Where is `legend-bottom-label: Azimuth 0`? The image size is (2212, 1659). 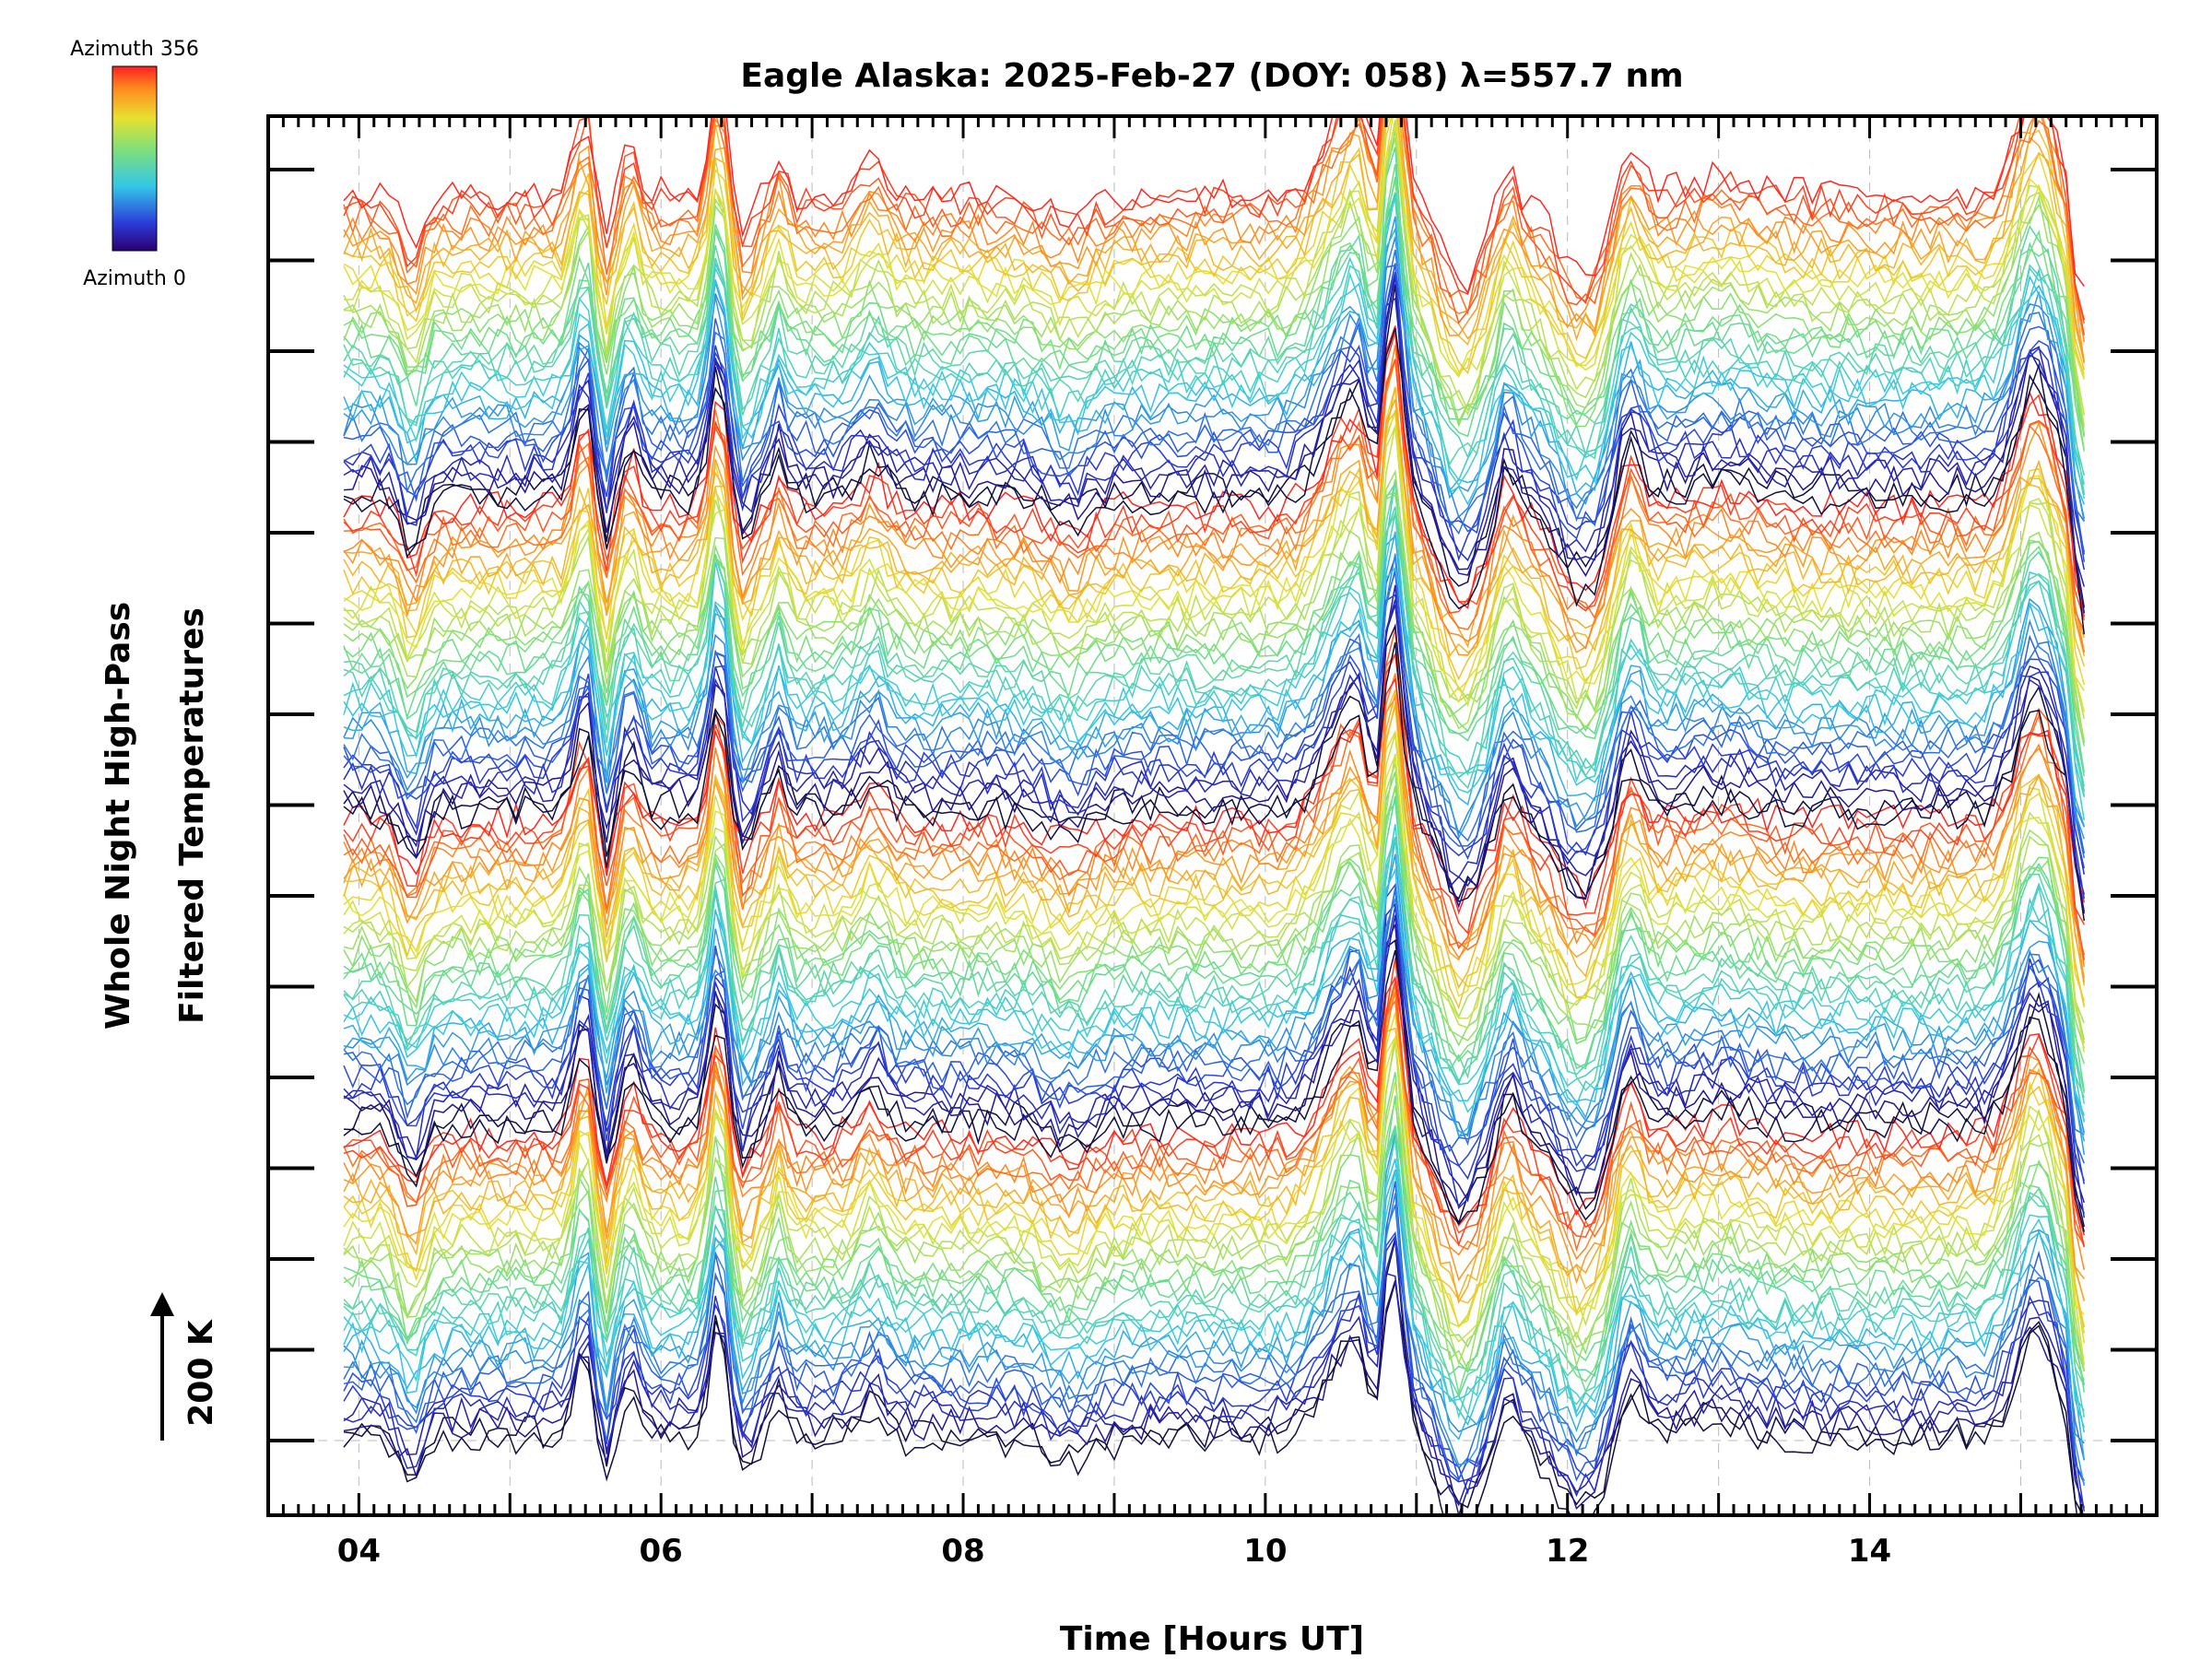 legend-bottom-label: Azimuth 0 is located at coordinates (134, 278).